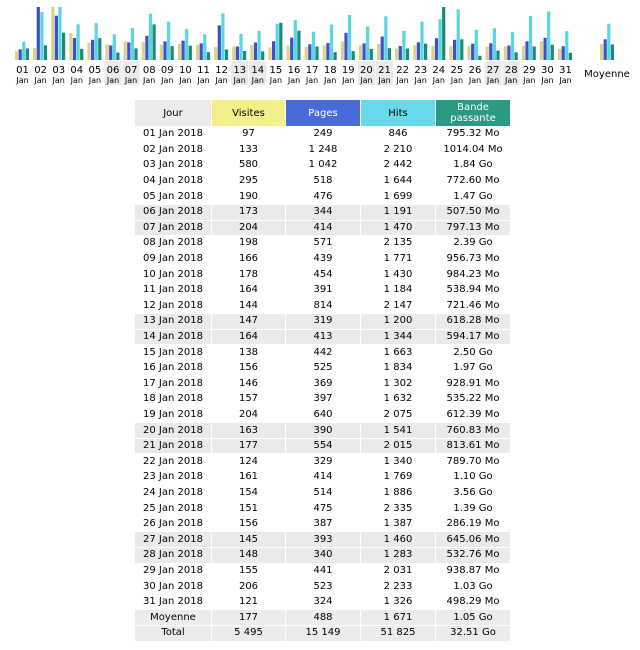 This screenshot has height=650, width=640. Describe the element at coordinates (398, 508) in the screenshot. I see `table-cell: 2 335` at that location.